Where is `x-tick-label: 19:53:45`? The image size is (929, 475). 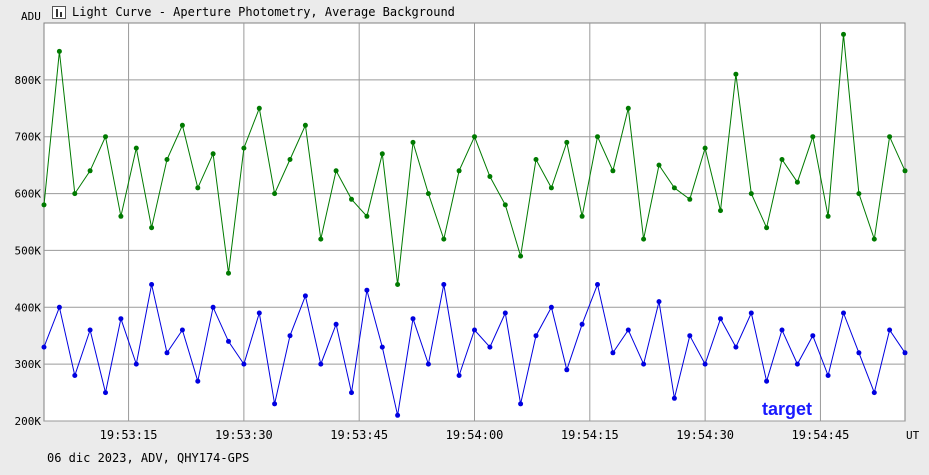 x-tick-label: 19:53:45 is located at coordinates (359, 435).